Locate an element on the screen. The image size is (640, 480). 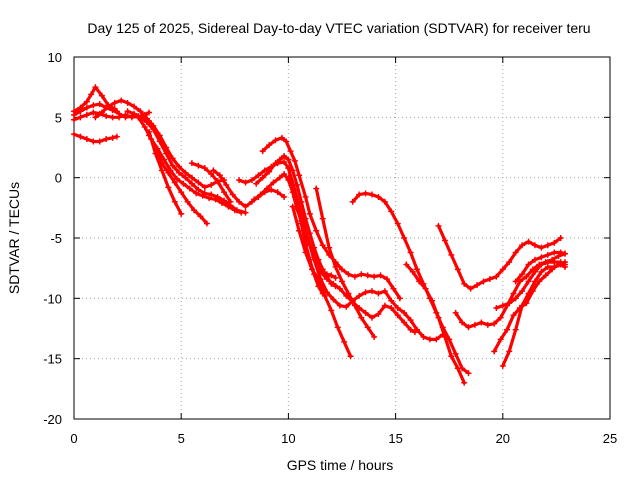
x-tick-label: 15 is located at coordinates (395, 438).